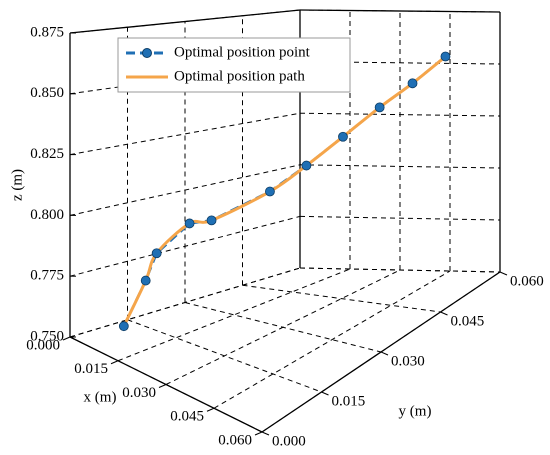  What do you see at coordinates (239, 76) in the screenshot?
I see `legend-label: Optimal position path` at bounding box center [239, 76].